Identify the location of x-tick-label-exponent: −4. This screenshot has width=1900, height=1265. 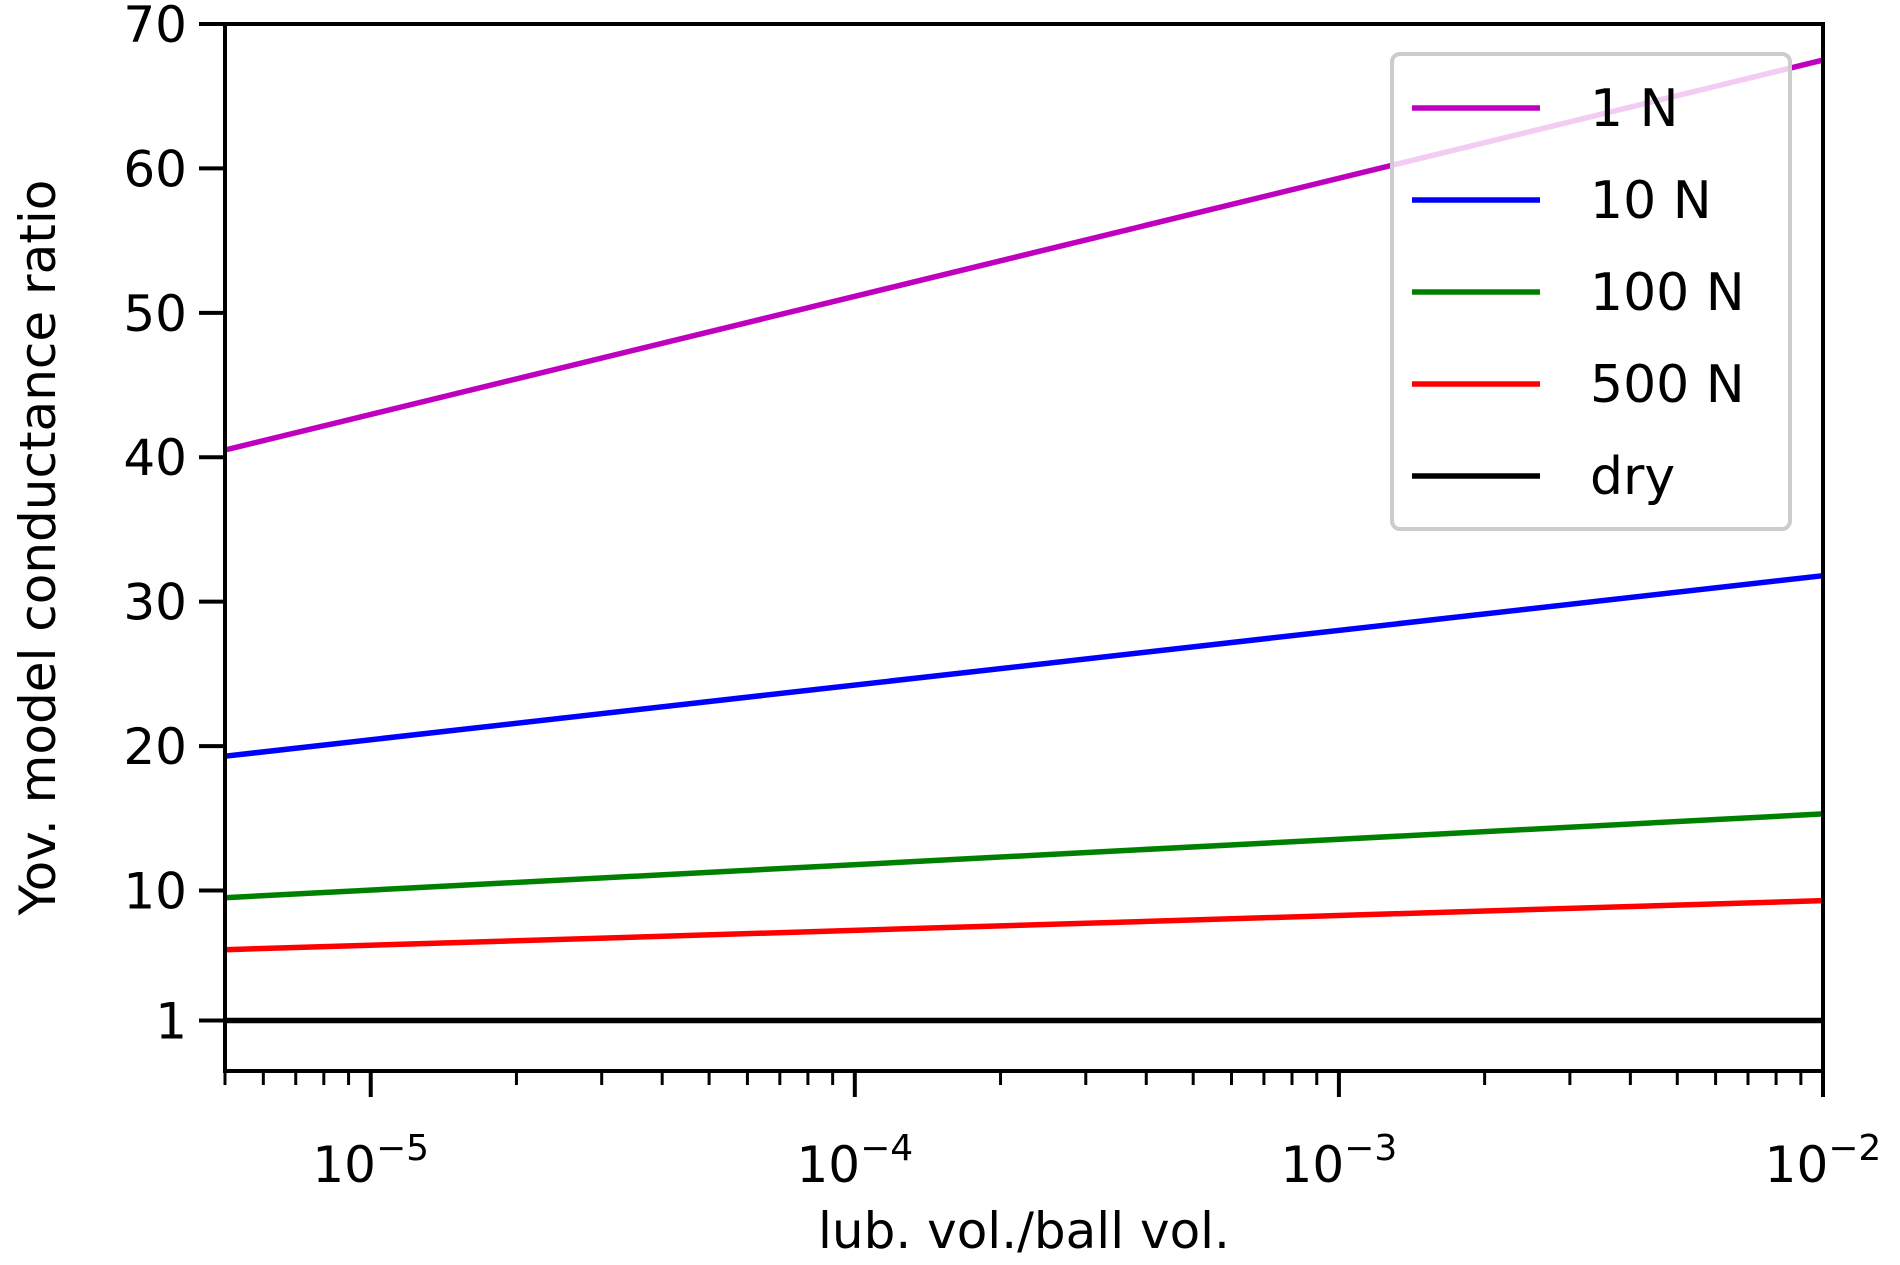
(886, 1148).